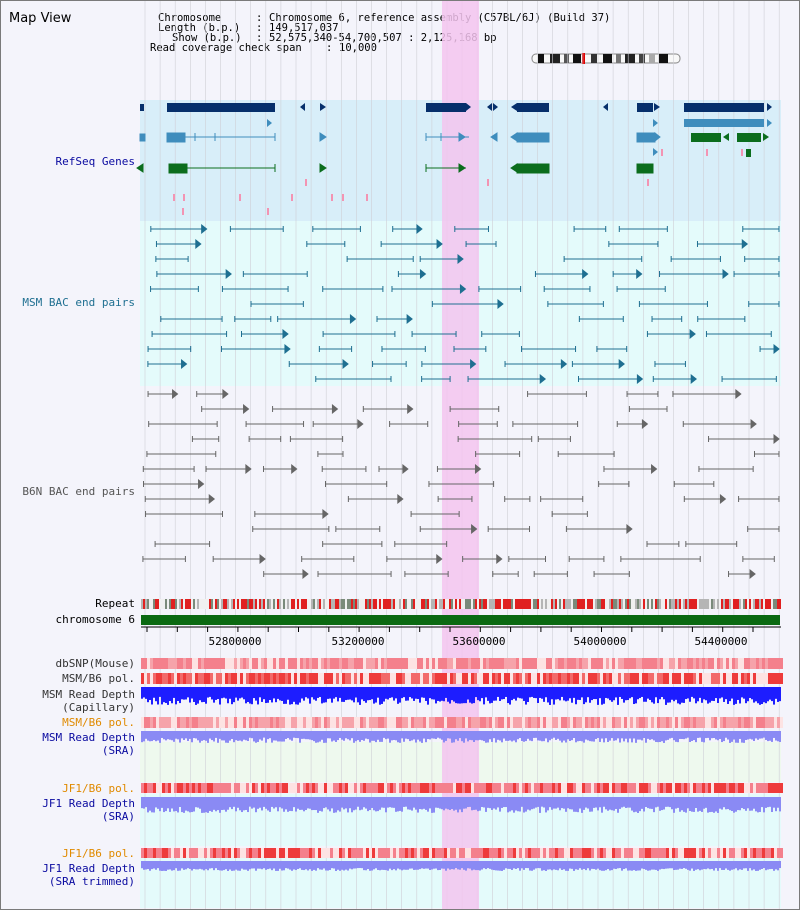  Describe the element at coordinates (259, 38) in the screenshot. I see `show-colon: :` at that location.